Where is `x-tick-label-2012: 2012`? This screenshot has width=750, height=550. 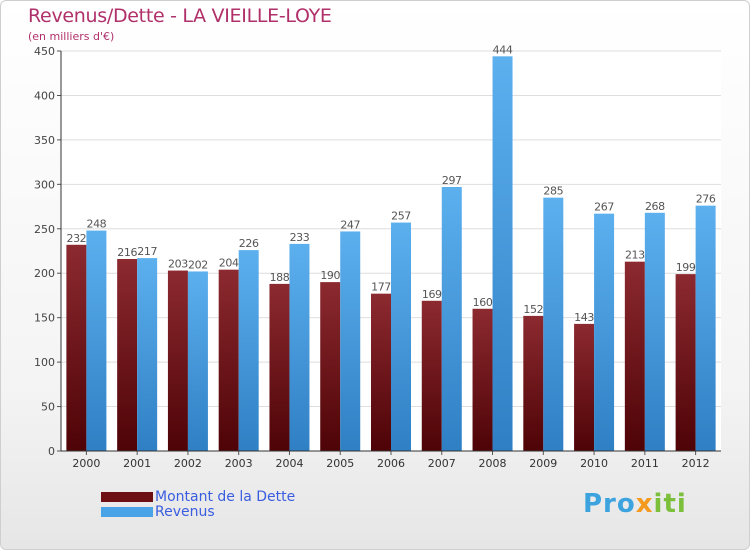
x-tick-label-2012: 2012 is located at coordinates (696, 463).